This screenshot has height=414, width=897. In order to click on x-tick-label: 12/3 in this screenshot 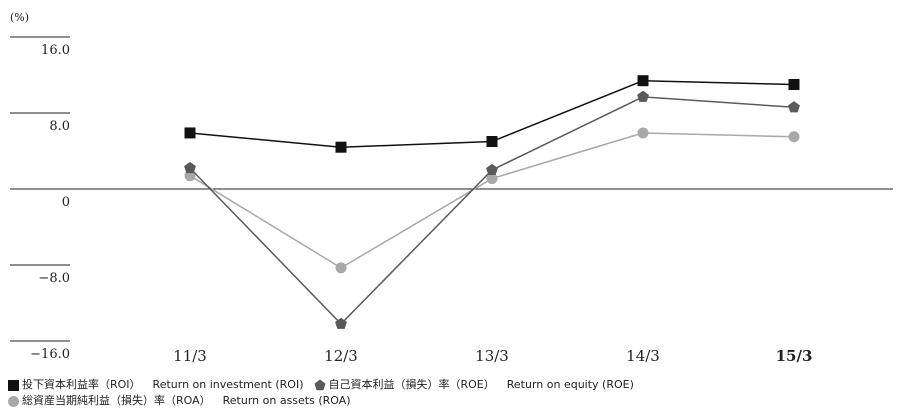, I will do `click(341, 356)`.